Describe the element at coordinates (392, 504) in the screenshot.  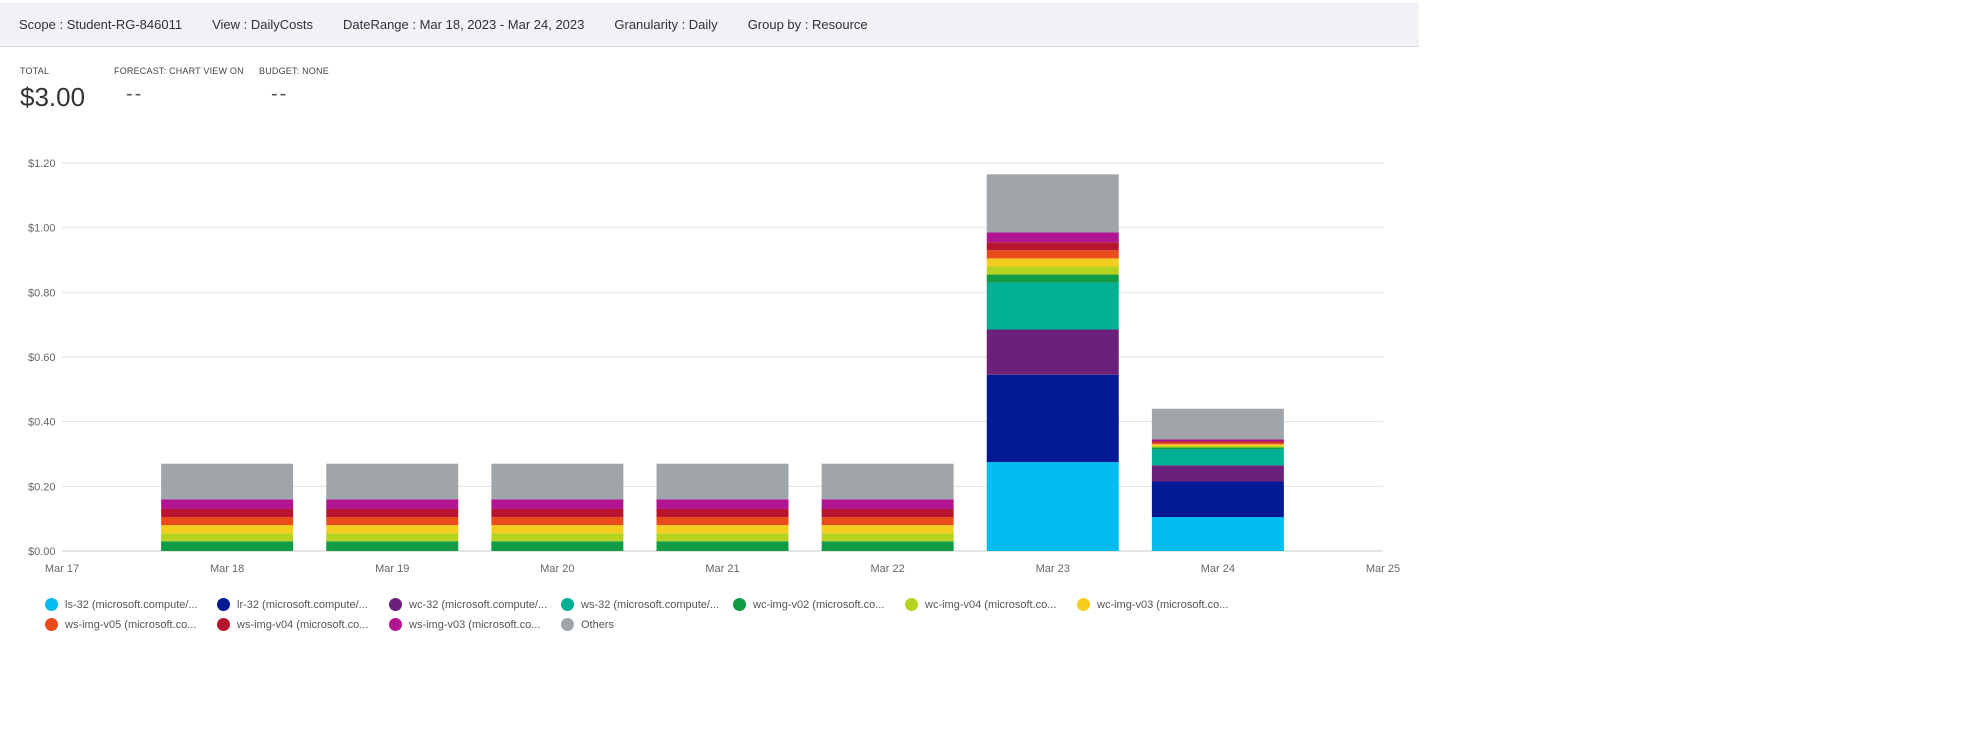
I see `bar-segment: ws-img-v03 (microsoft.co... — Mar 19` at that location.